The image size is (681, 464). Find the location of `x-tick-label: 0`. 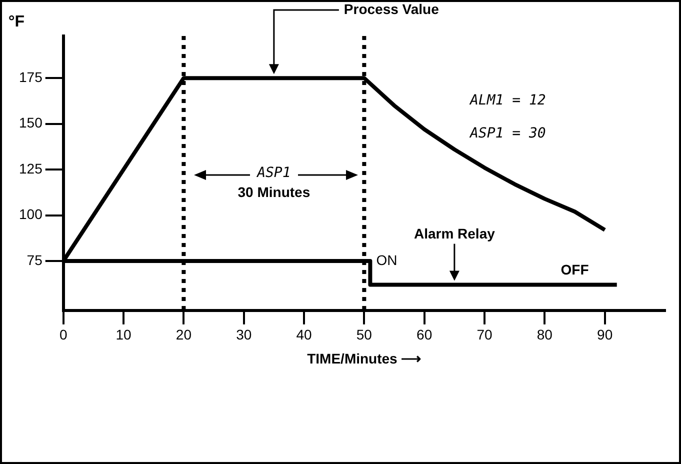

x-tick-label: 0 is located at coordinates (63, 334).